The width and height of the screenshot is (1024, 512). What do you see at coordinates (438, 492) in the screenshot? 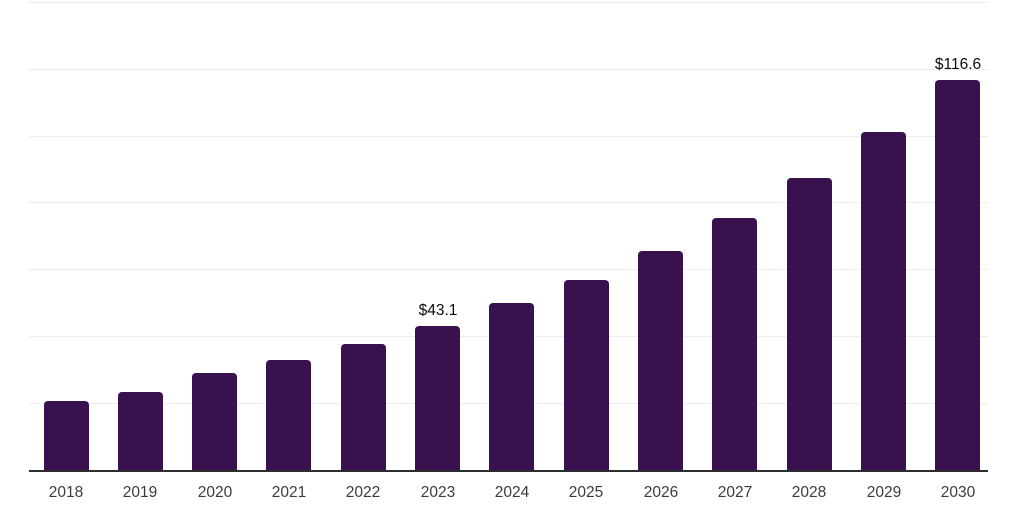
I see `x-tick-label-2023: 2023` at bounding box center [438, 492].